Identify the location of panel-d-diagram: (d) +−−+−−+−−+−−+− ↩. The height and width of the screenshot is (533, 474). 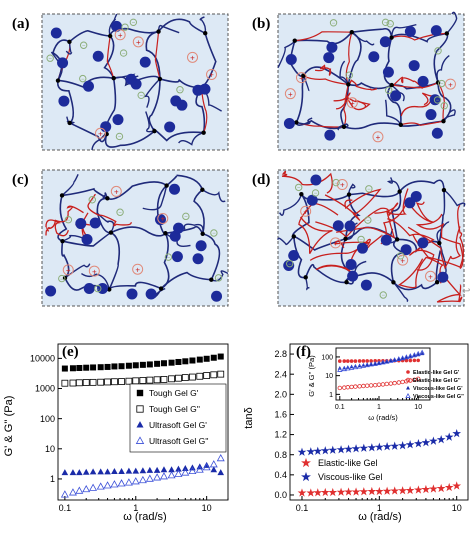
(361, 238).